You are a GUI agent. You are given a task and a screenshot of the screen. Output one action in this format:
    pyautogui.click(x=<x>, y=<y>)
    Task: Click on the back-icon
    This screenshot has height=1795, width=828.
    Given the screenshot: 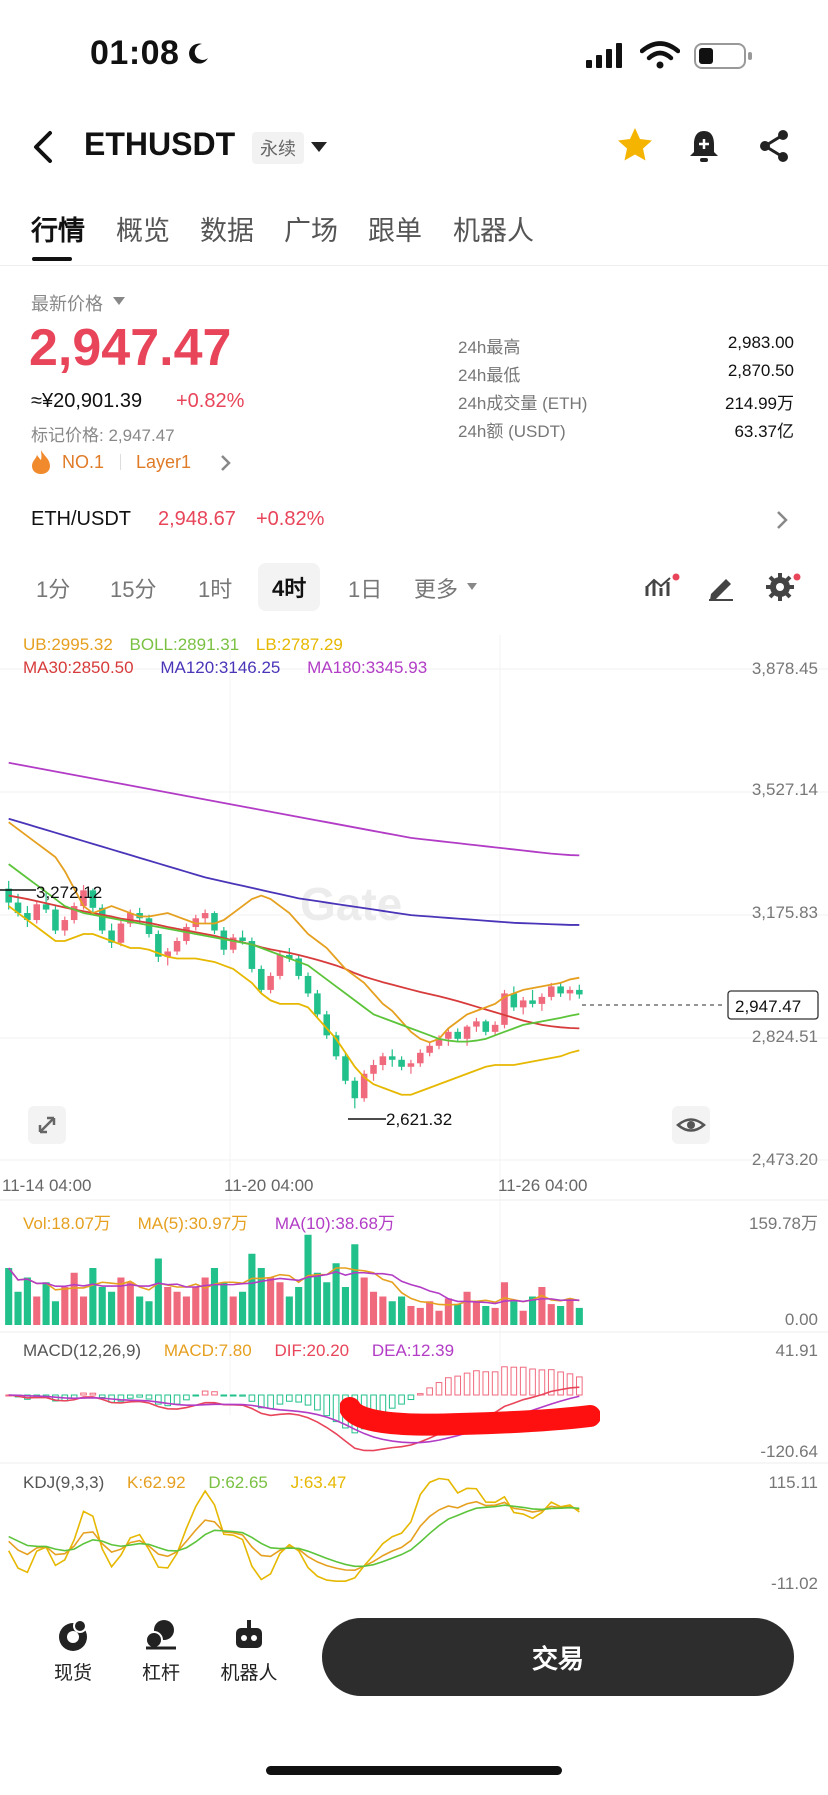 What is the action you would take?
    pyautogui.click(x=44, y=147)
    